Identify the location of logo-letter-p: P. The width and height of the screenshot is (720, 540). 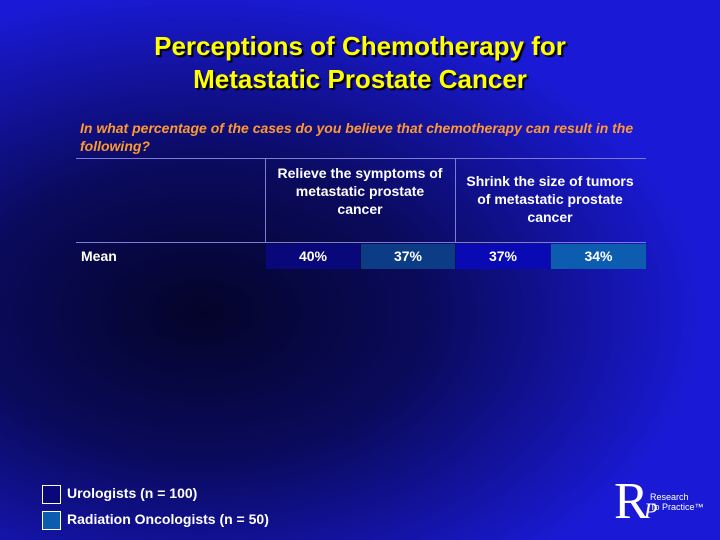
(651, 510).